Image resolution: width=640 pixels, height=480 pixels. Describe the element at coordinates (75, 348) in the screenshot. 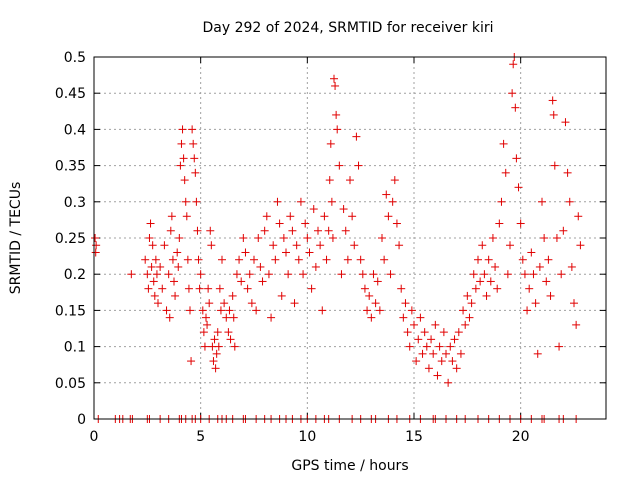

I see `y-tick-label: 0.1` at that location.